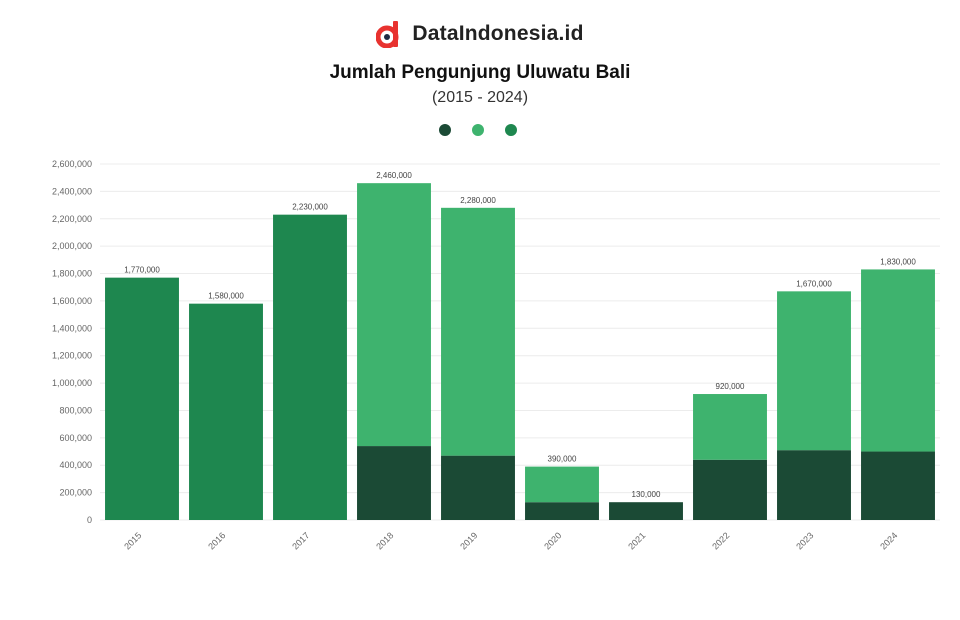  Describe the element at coordinates (498, 33) in the screenshot. I see `brand-name: DataIndonesia.id` at that location.